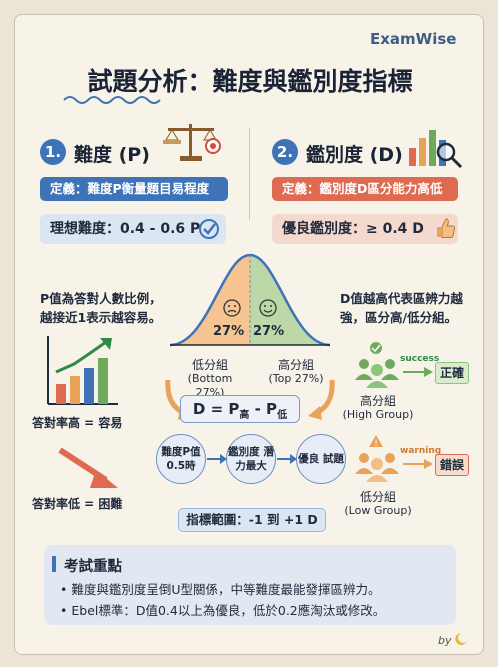 The image size is (498, 667). Describe the element at coordinates (112, 100) in the screenshot. I see `title-underline-squiggle` at that location.